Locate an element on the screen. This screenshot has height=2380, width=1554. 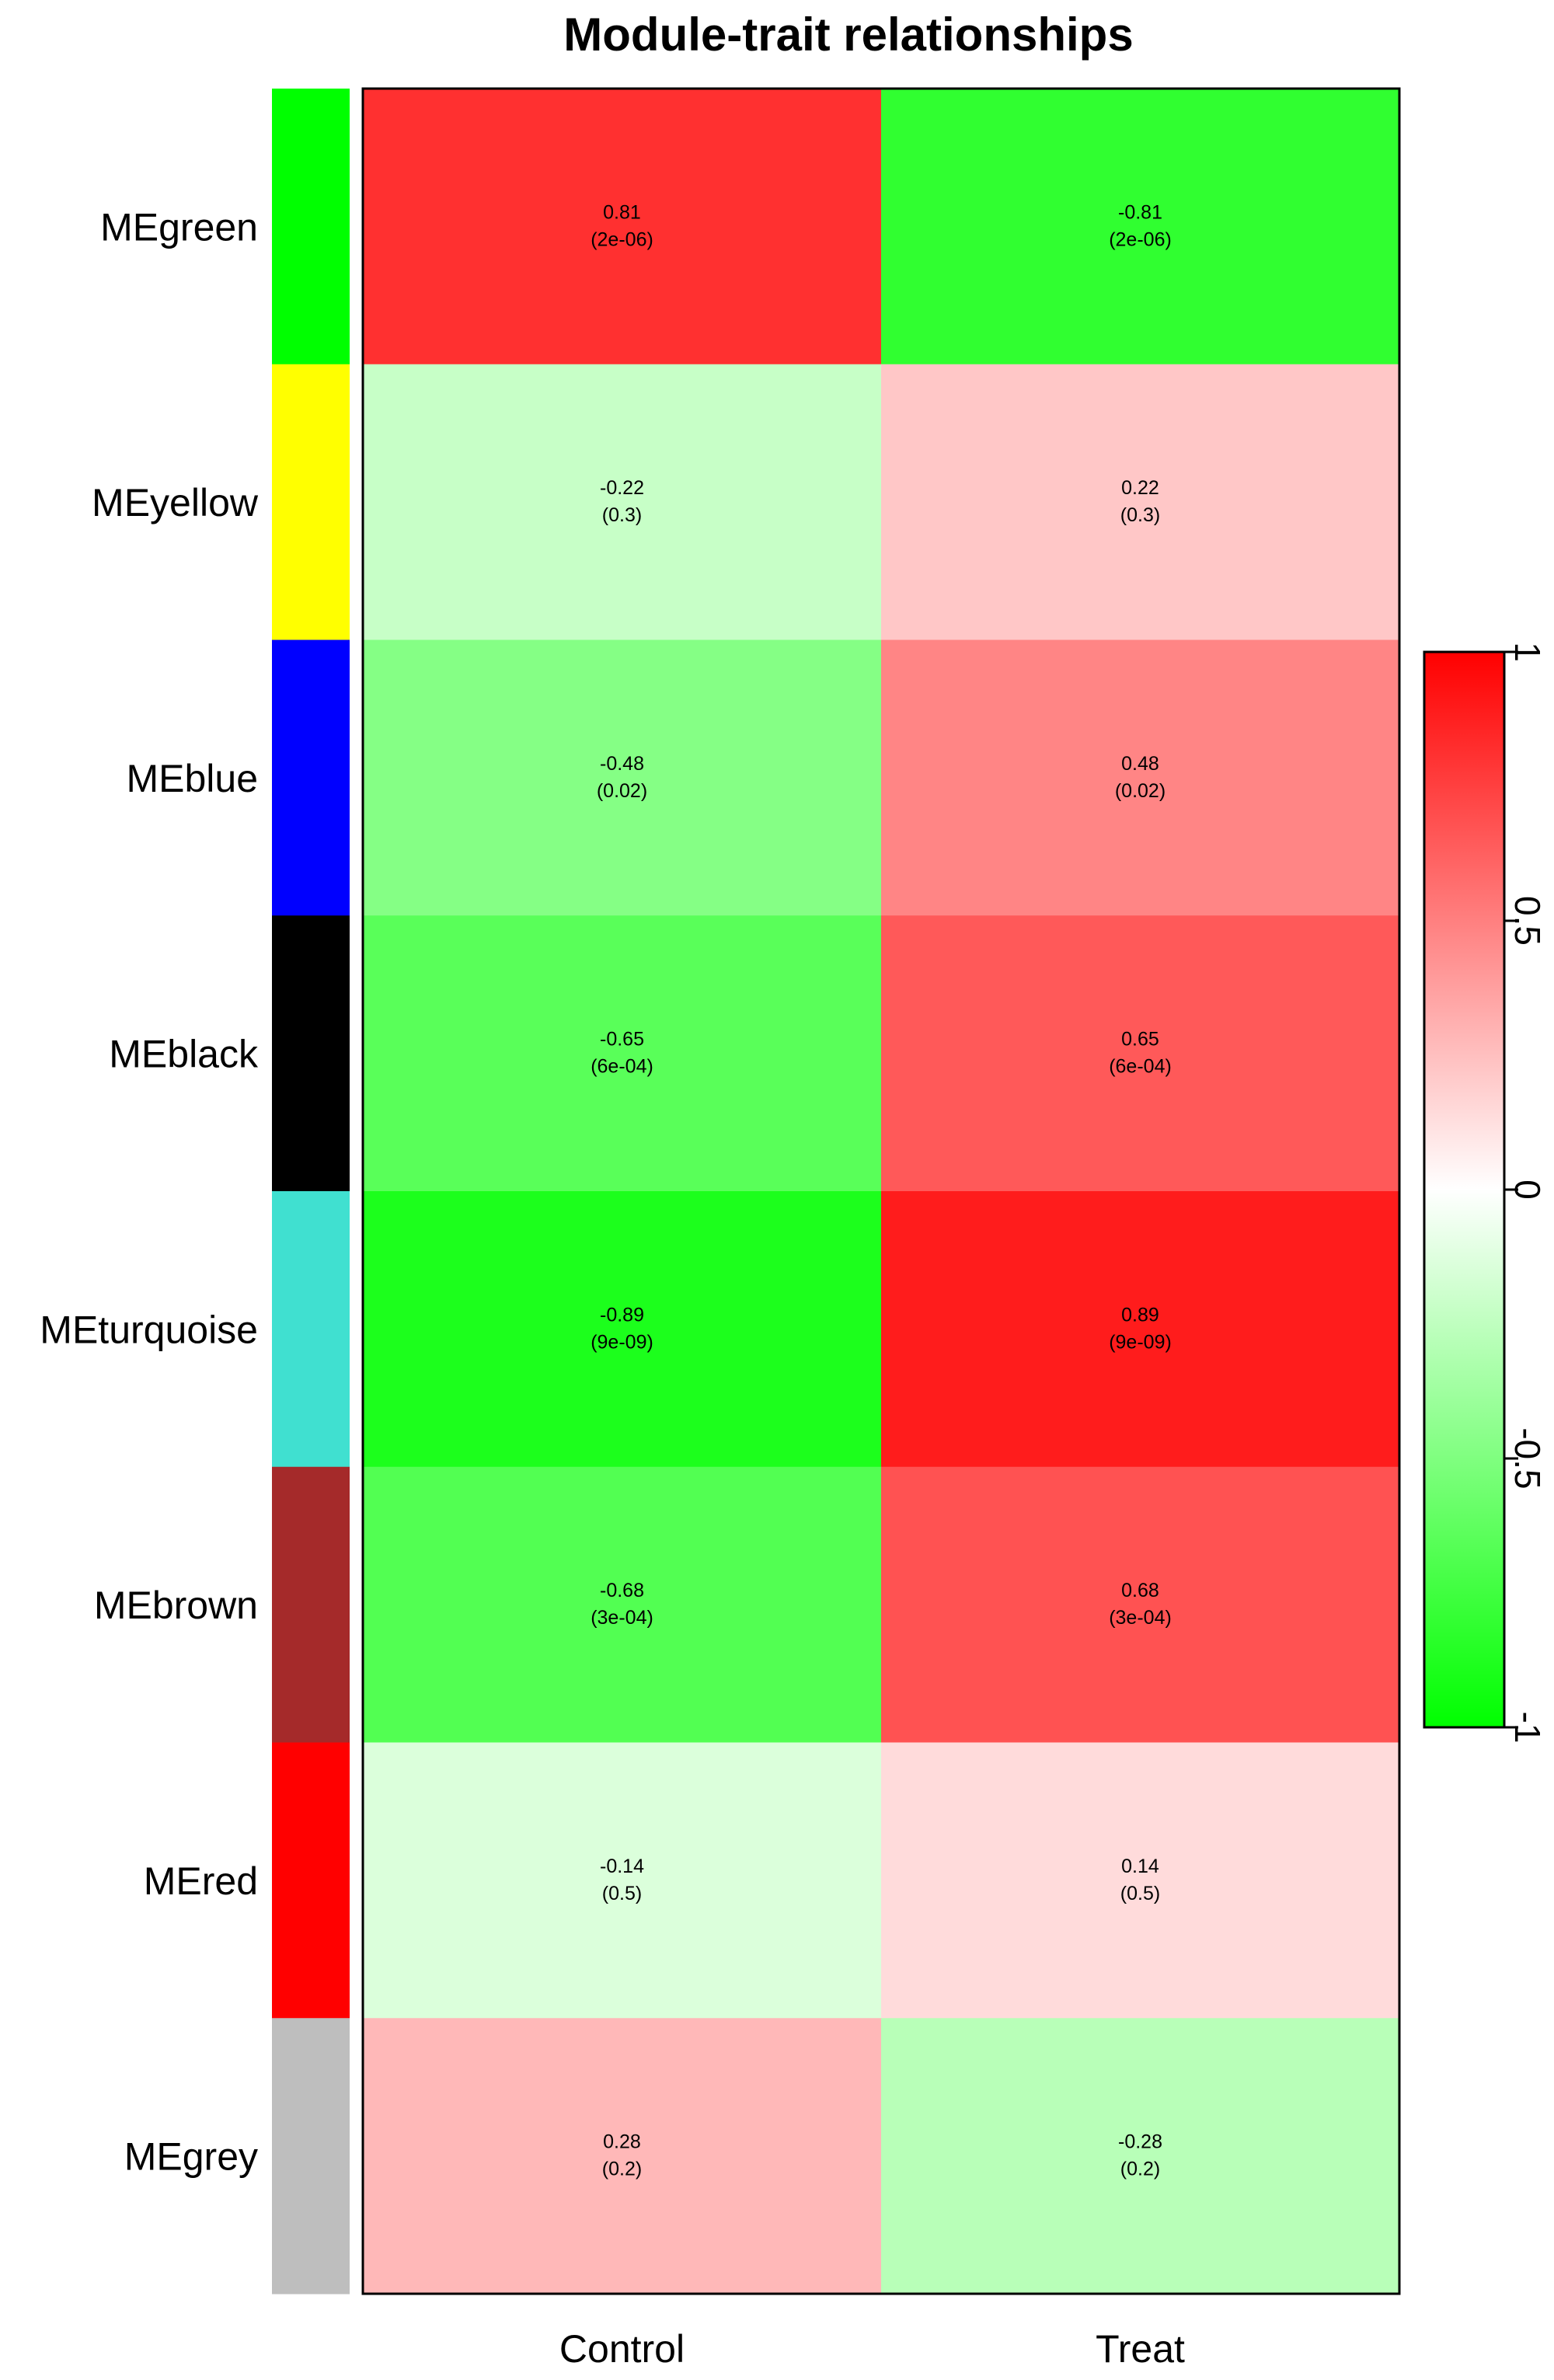
cell-MEred-Control is located at coordinates (622, 1881).